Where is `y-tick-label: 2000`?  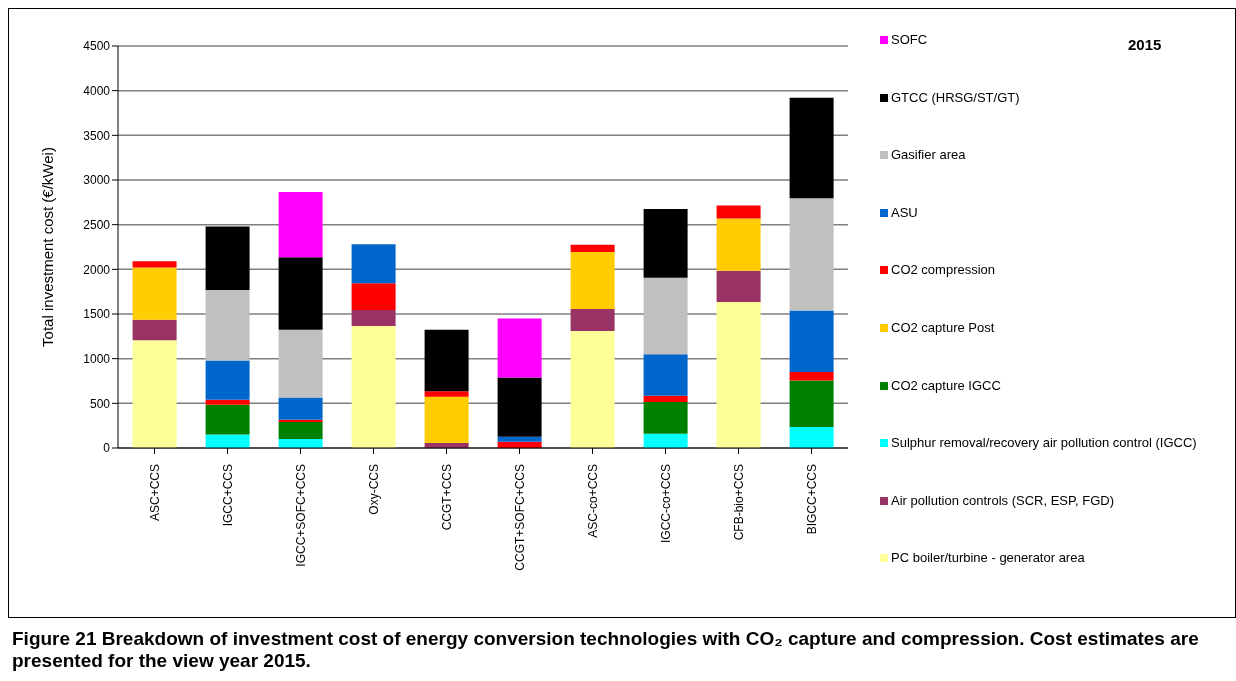
y-tick-label: 2000 is located at coordinates (97, 269).